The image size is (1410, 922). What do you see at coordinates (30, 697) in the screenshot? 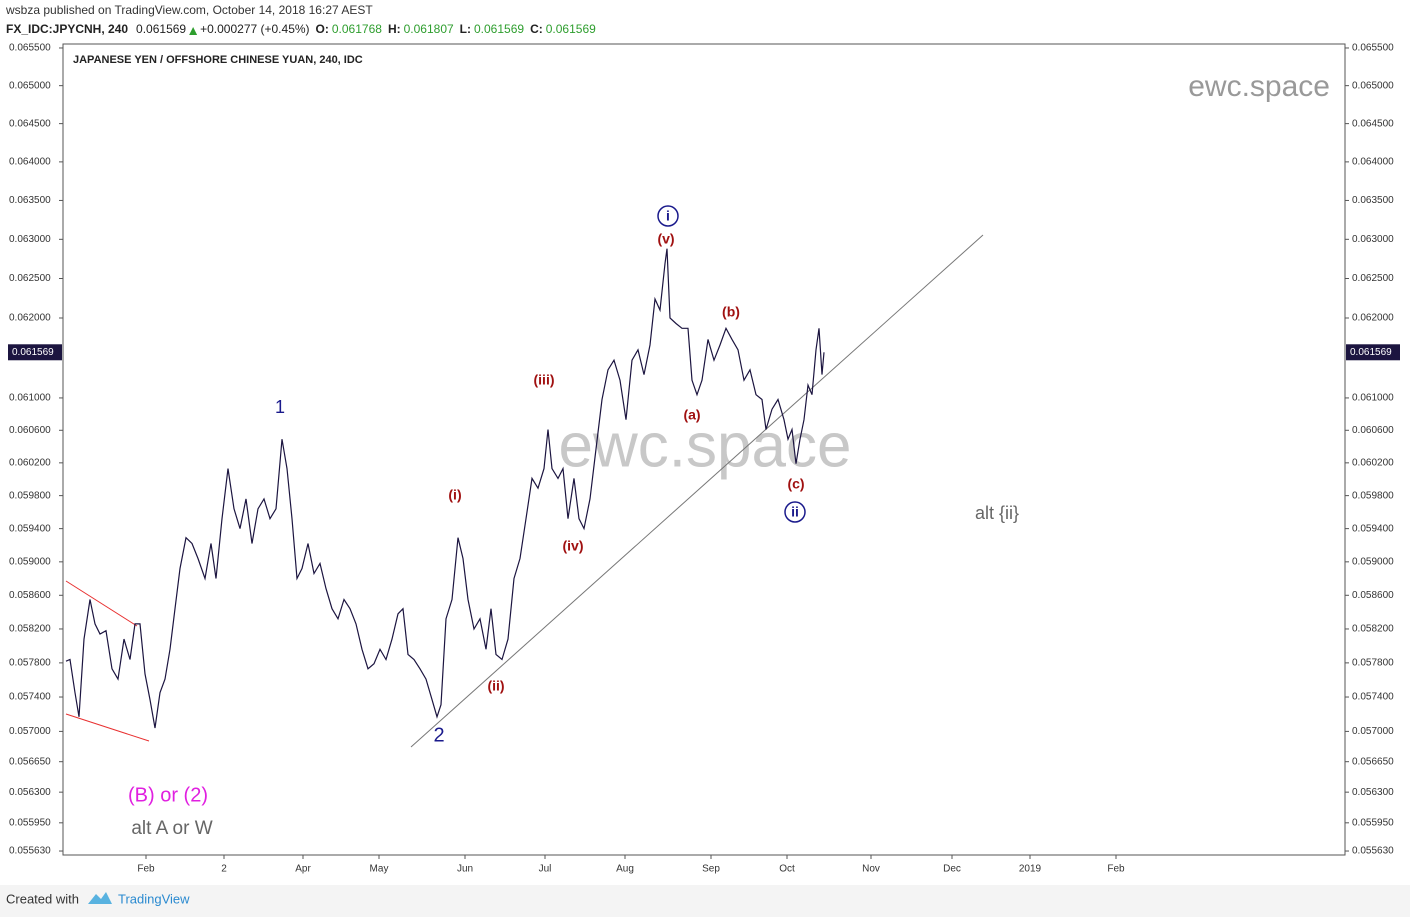
I see `y-tick-label: 0.057400` at bounding box center [30, 697].